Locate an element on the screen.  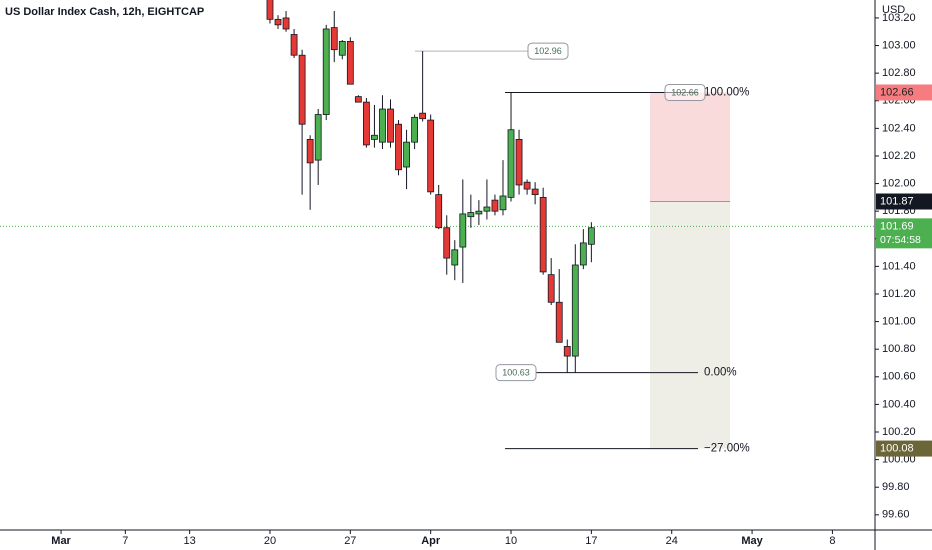
y-tick-label: 99.60 is located at coordinates (896, 515).